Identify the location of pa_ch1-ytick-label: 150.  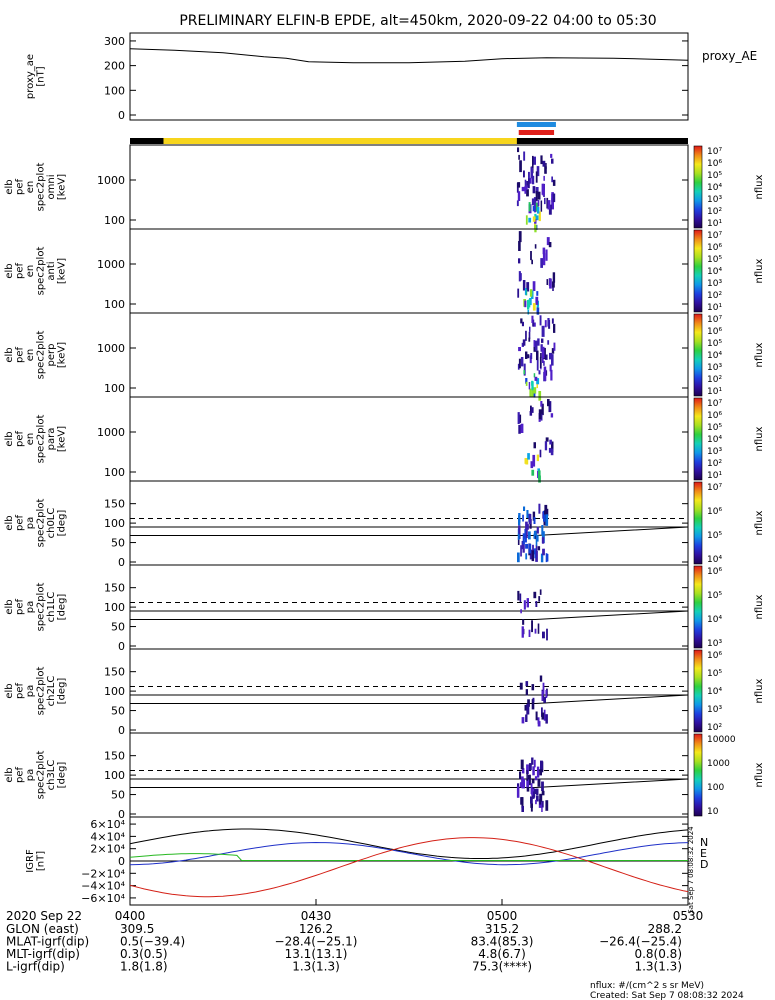
(114, 588).